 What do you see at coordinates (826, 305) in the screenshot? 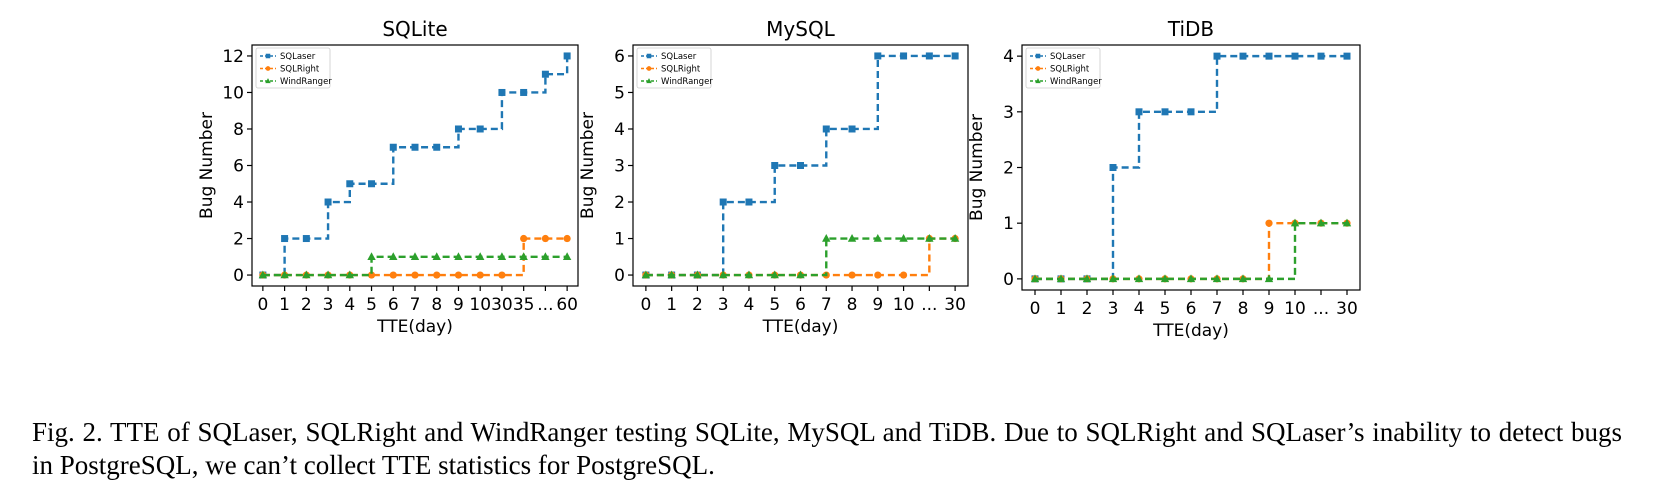
I see `x-tick-label-mysql-7: 7` at bounding box center [826, 305].